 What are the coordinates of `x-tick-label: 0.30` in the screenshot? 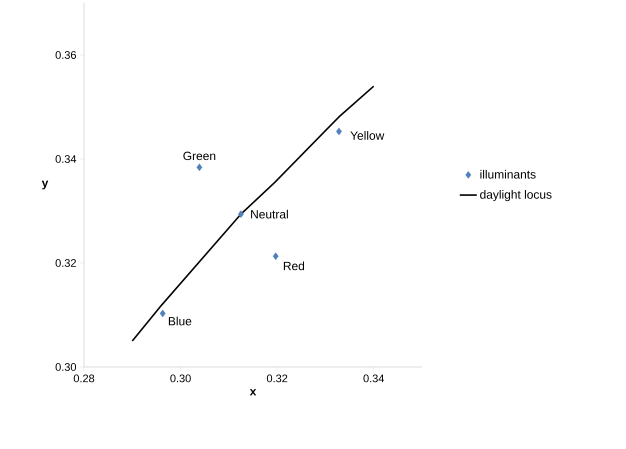 It's located at (180, 378).